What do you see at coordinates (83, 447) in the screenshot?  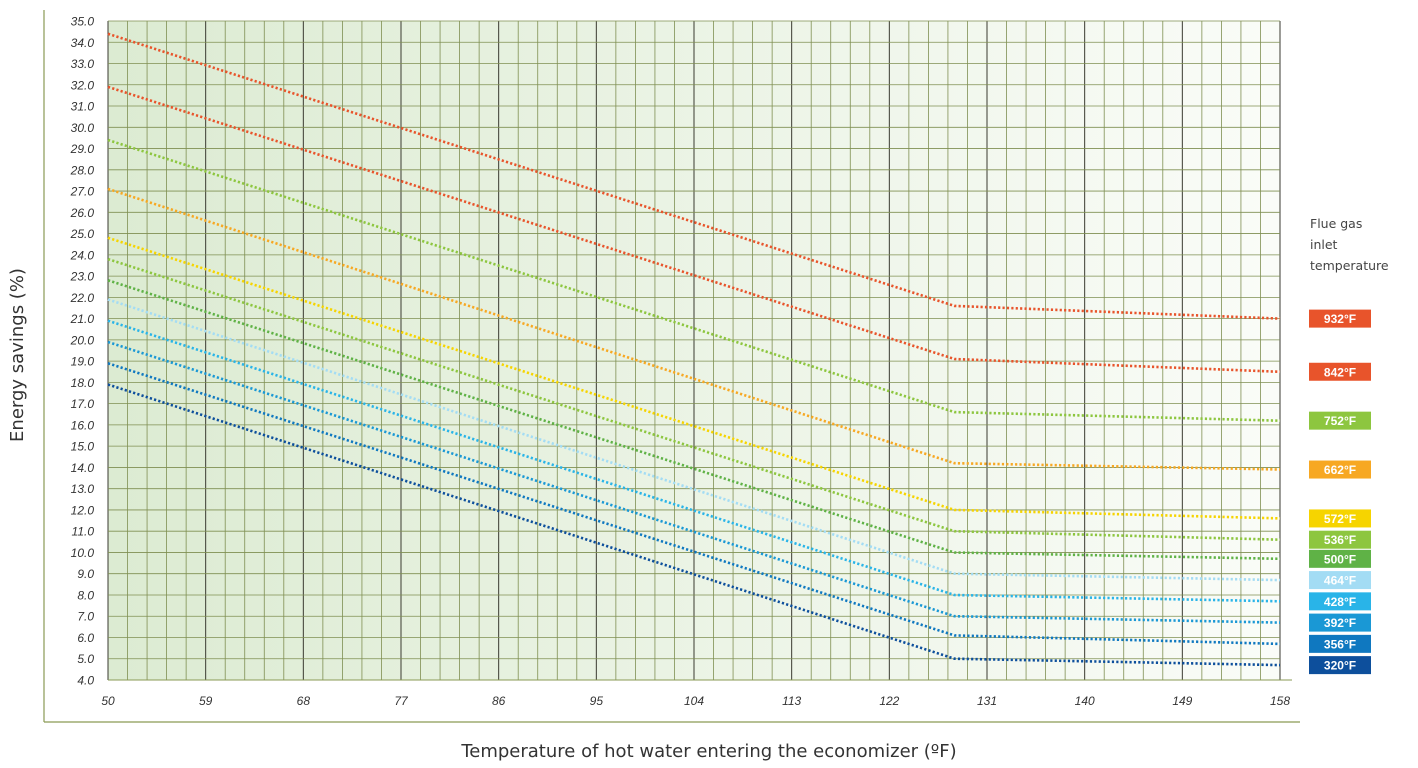 I see `y-tick-label: 15.0` at bounding box center [83, 447].